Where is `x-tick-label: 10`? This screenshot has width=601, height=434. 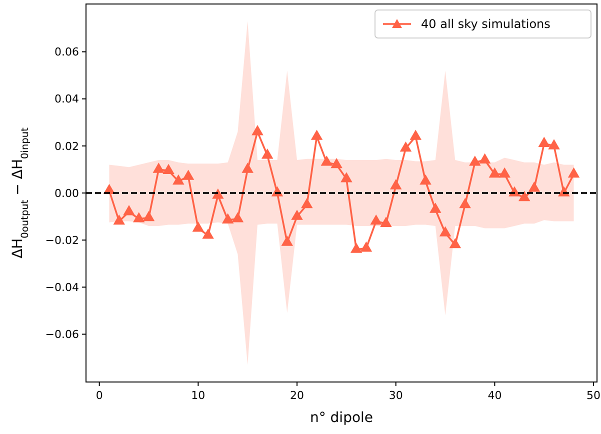
x-tick-label: 10 is located at coordinates (198, 395).